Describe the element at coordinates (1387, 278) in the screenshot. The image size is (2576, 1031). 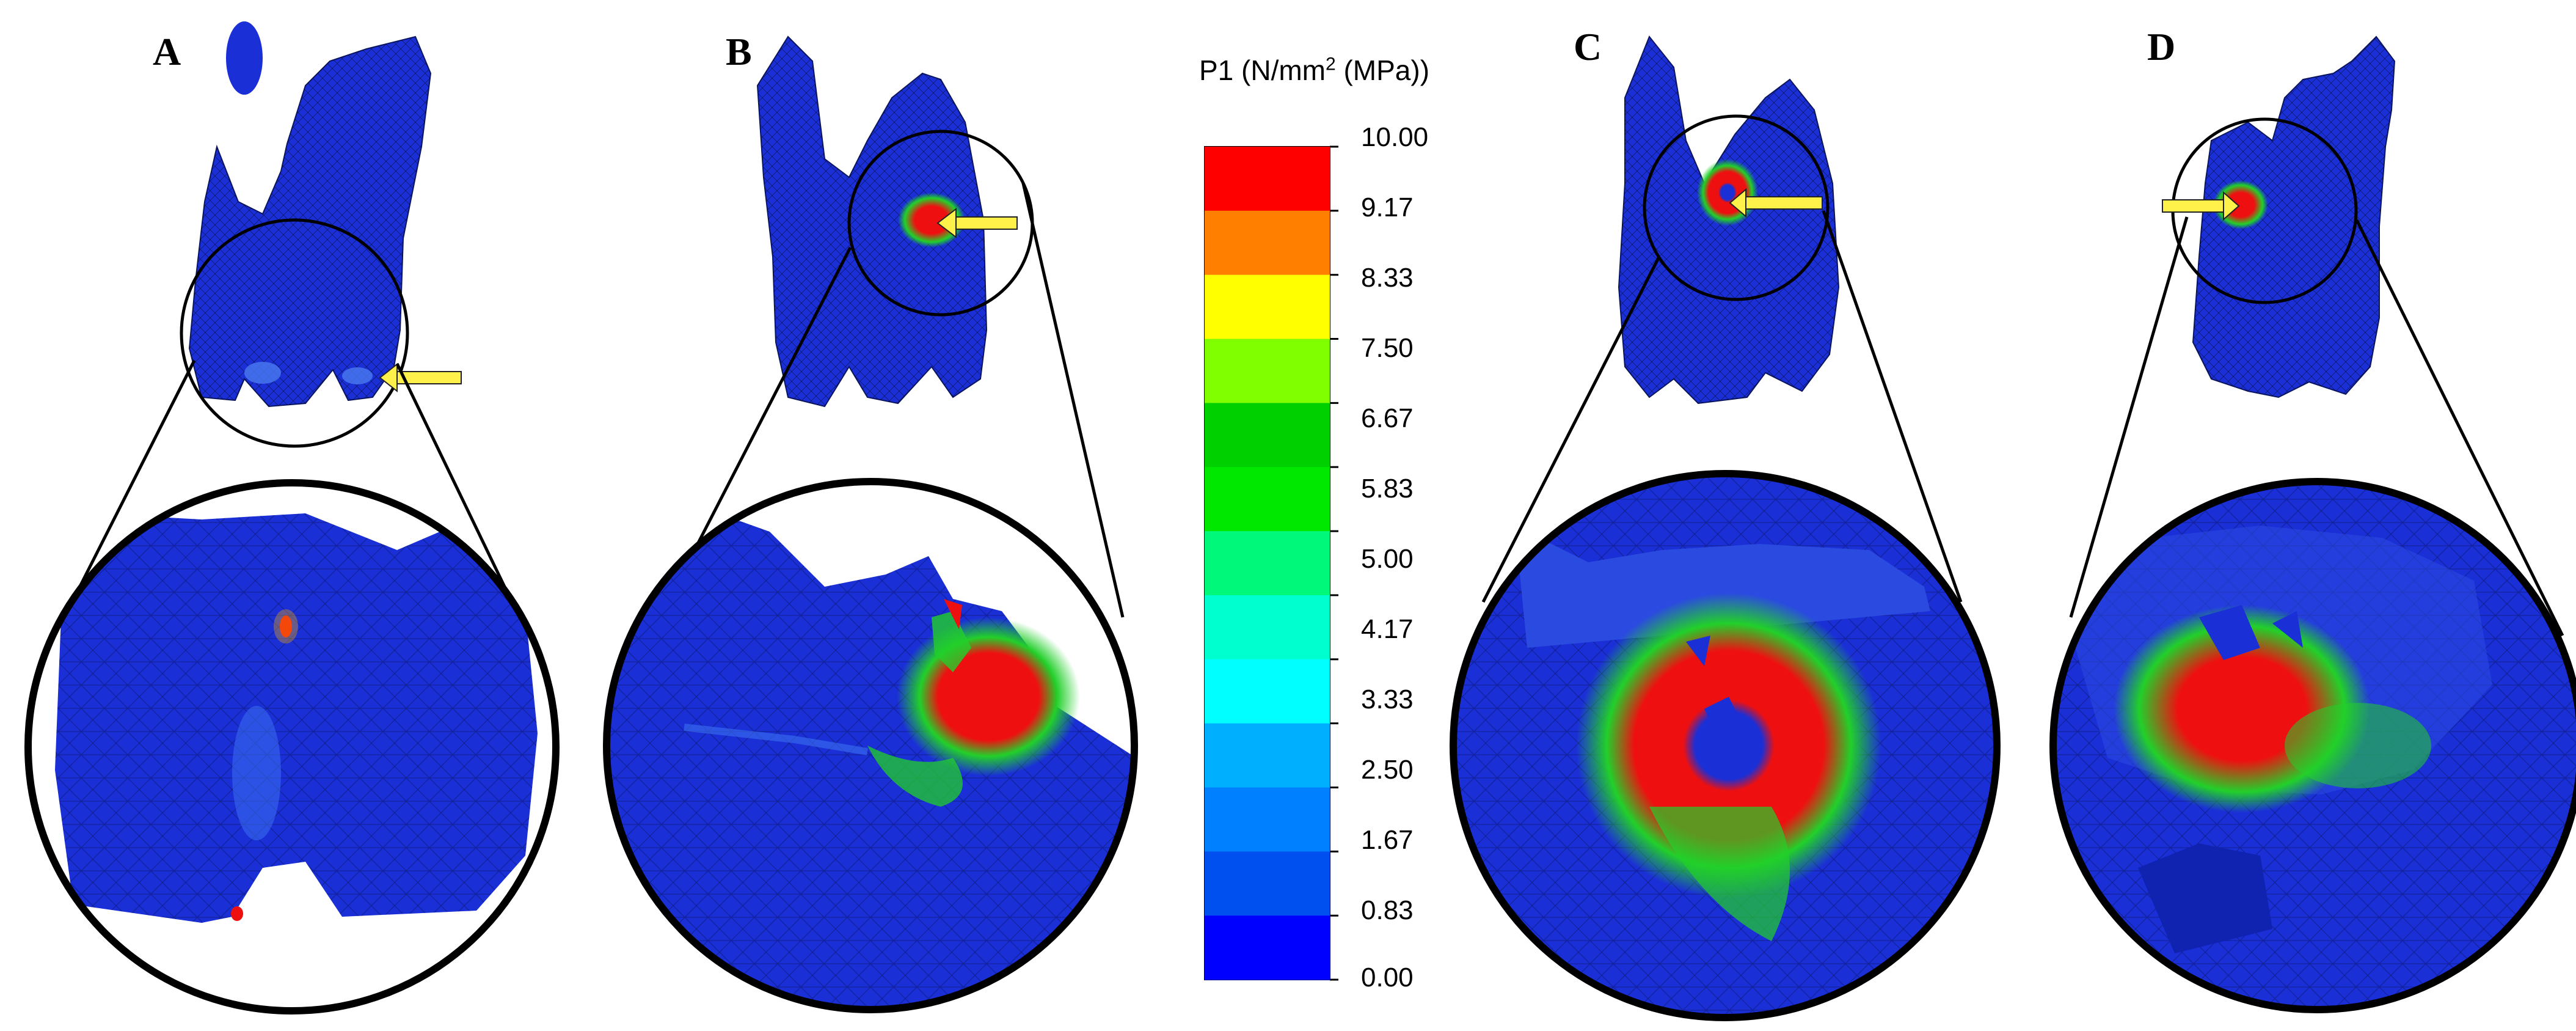
I see `legend-tick-label: 8.33` at that location.